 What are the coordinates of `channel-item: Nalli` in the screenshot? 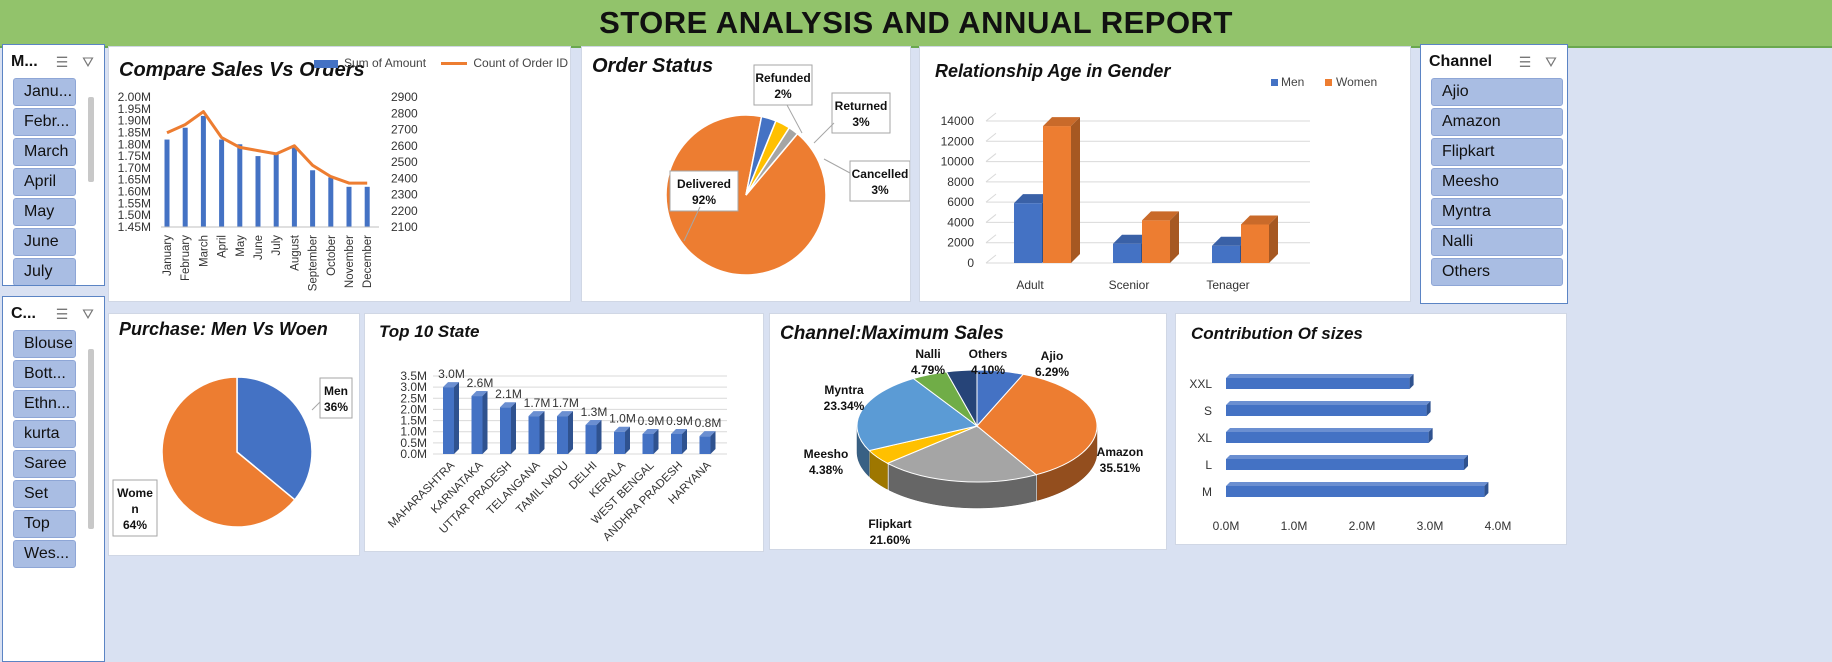 It's located at (1497, 242).